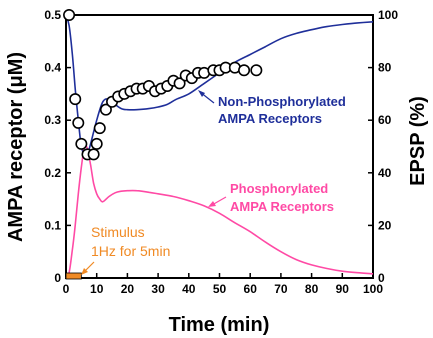 The width and height of the screenshot is (433, 338). I want to click on y-left-tick-label: 0.3, so click(52, 120).